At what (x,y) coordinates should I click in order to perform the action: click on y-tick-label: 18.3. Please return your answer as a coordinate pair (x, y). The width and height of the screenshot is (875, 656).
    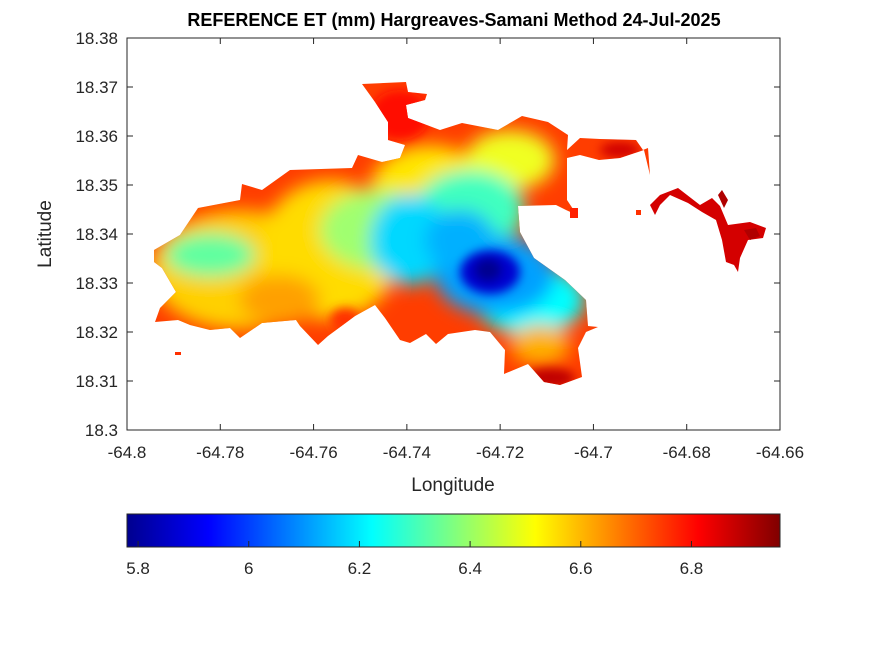
    Looking at the image, I should click on (101, 430).